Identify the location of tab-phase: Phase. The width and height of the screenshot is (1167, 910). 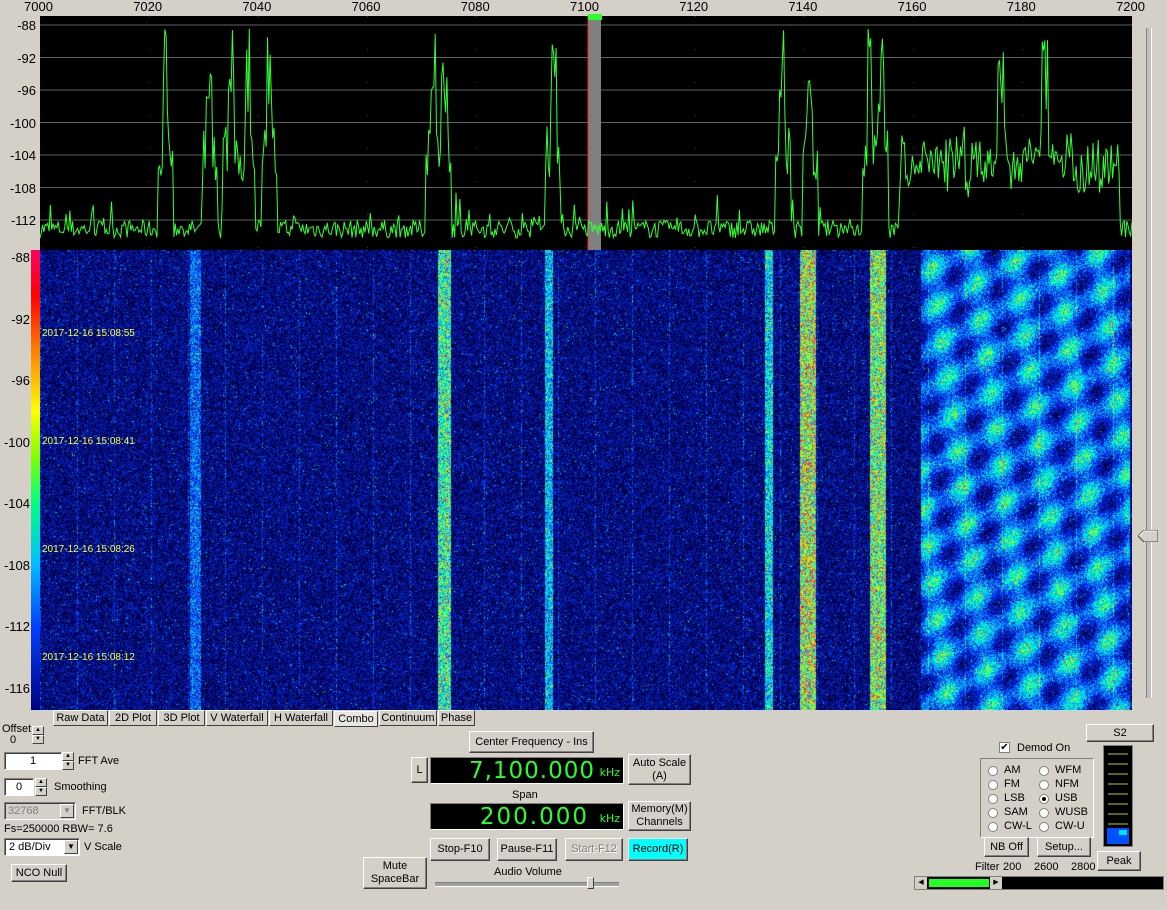
(456, 718).